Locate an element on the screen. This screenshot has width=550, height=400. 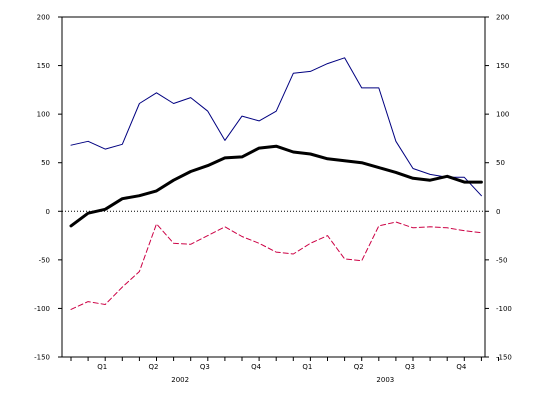
right-y-tick-label: 200 is located at coordinates (502, 18).